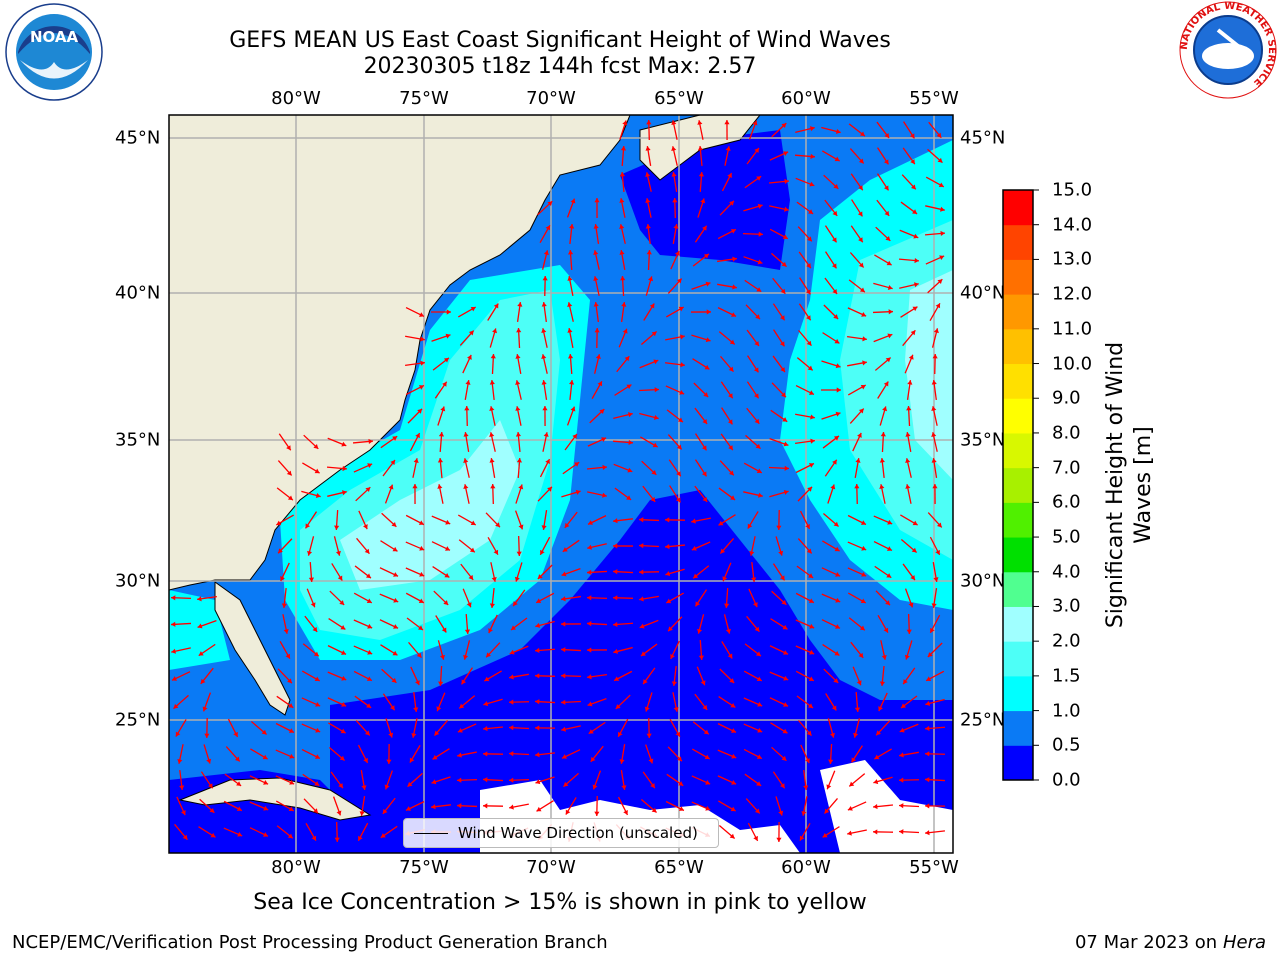 The width and height of the screenshot is (1280, 960). What do you see at coordinates (561, 833) in the screenshot?
I see `legend: Wind Wave Direction (unscaled)` at bounding box center [561, 833].